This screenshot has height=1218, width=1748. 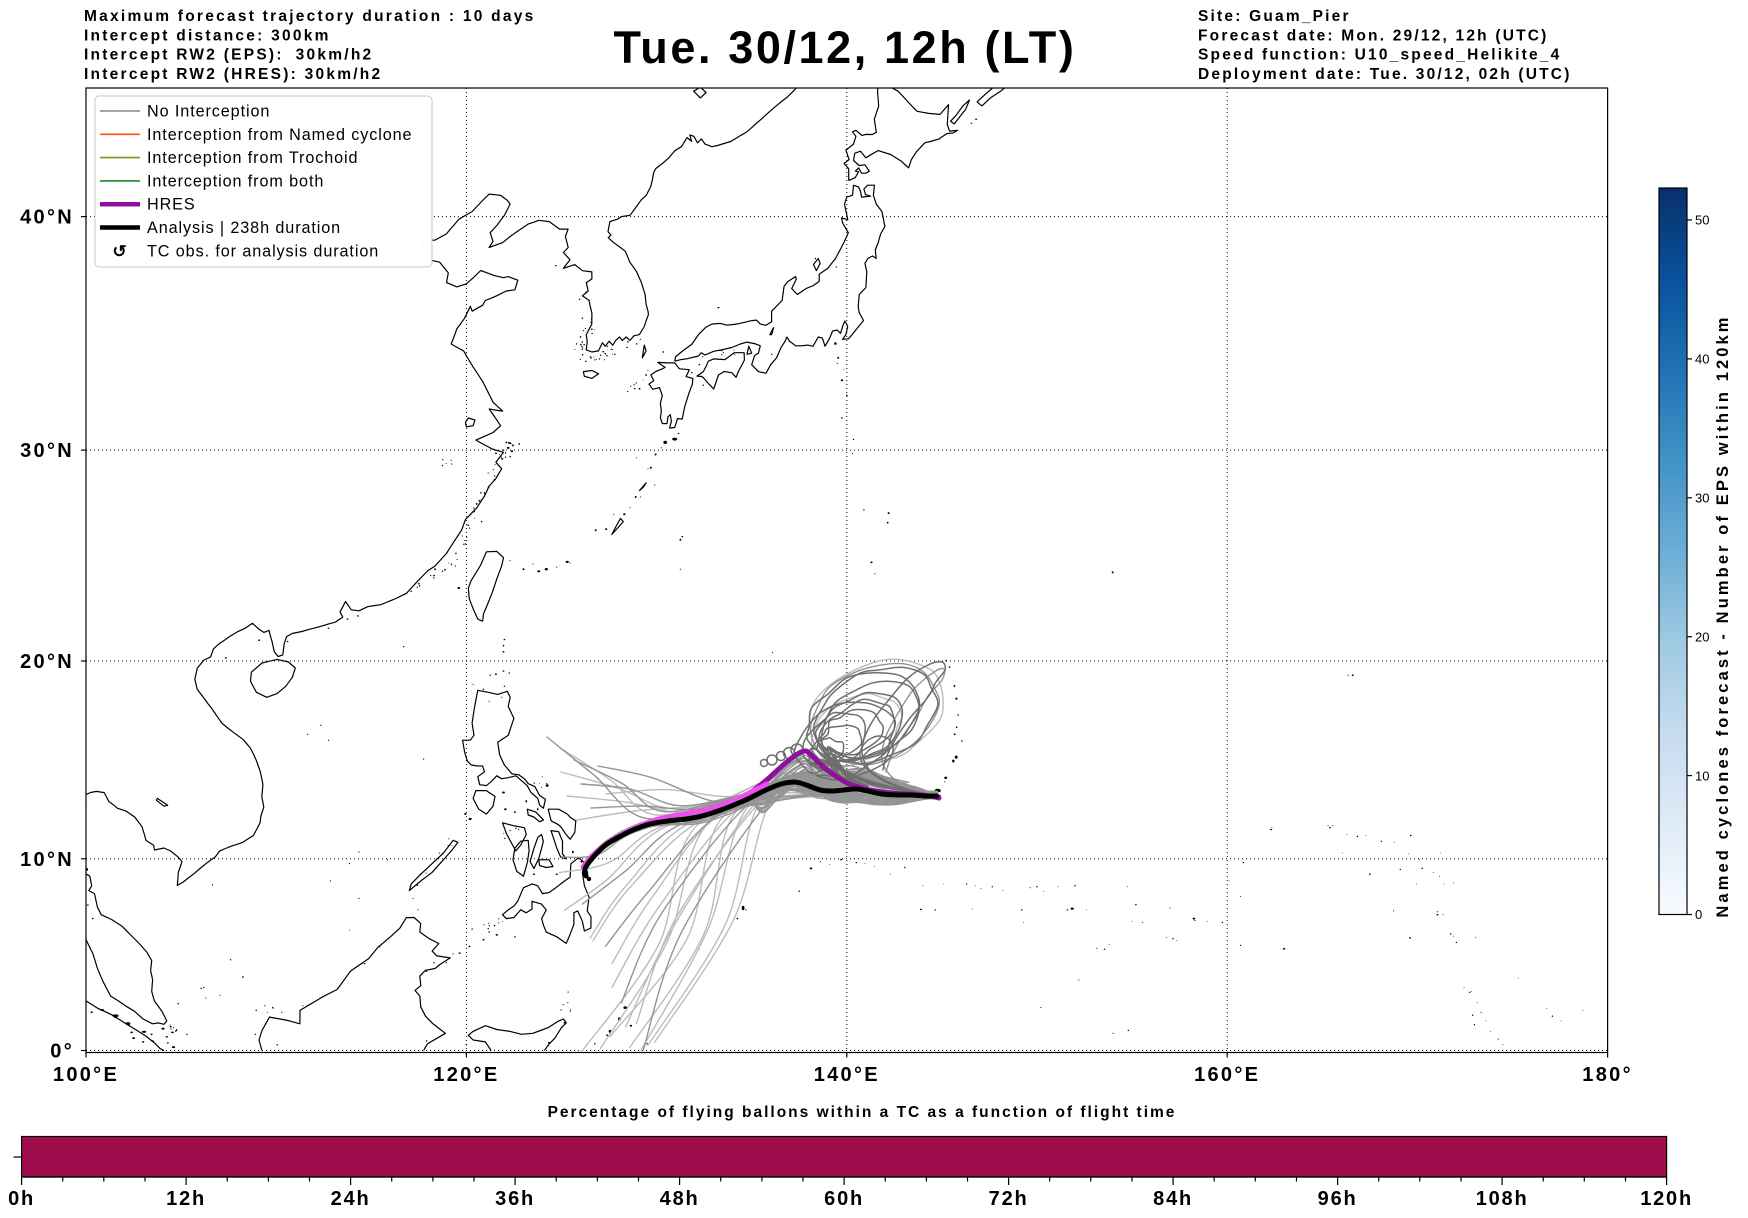 I want to click on svg-text: 0h, so click(x=21, y=1199).